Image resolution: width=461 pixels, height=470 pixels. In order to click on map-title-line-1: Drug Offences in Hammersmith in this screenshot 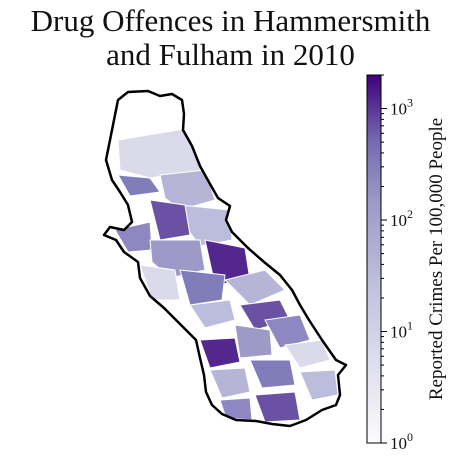, I will do `click(230, 20)`.